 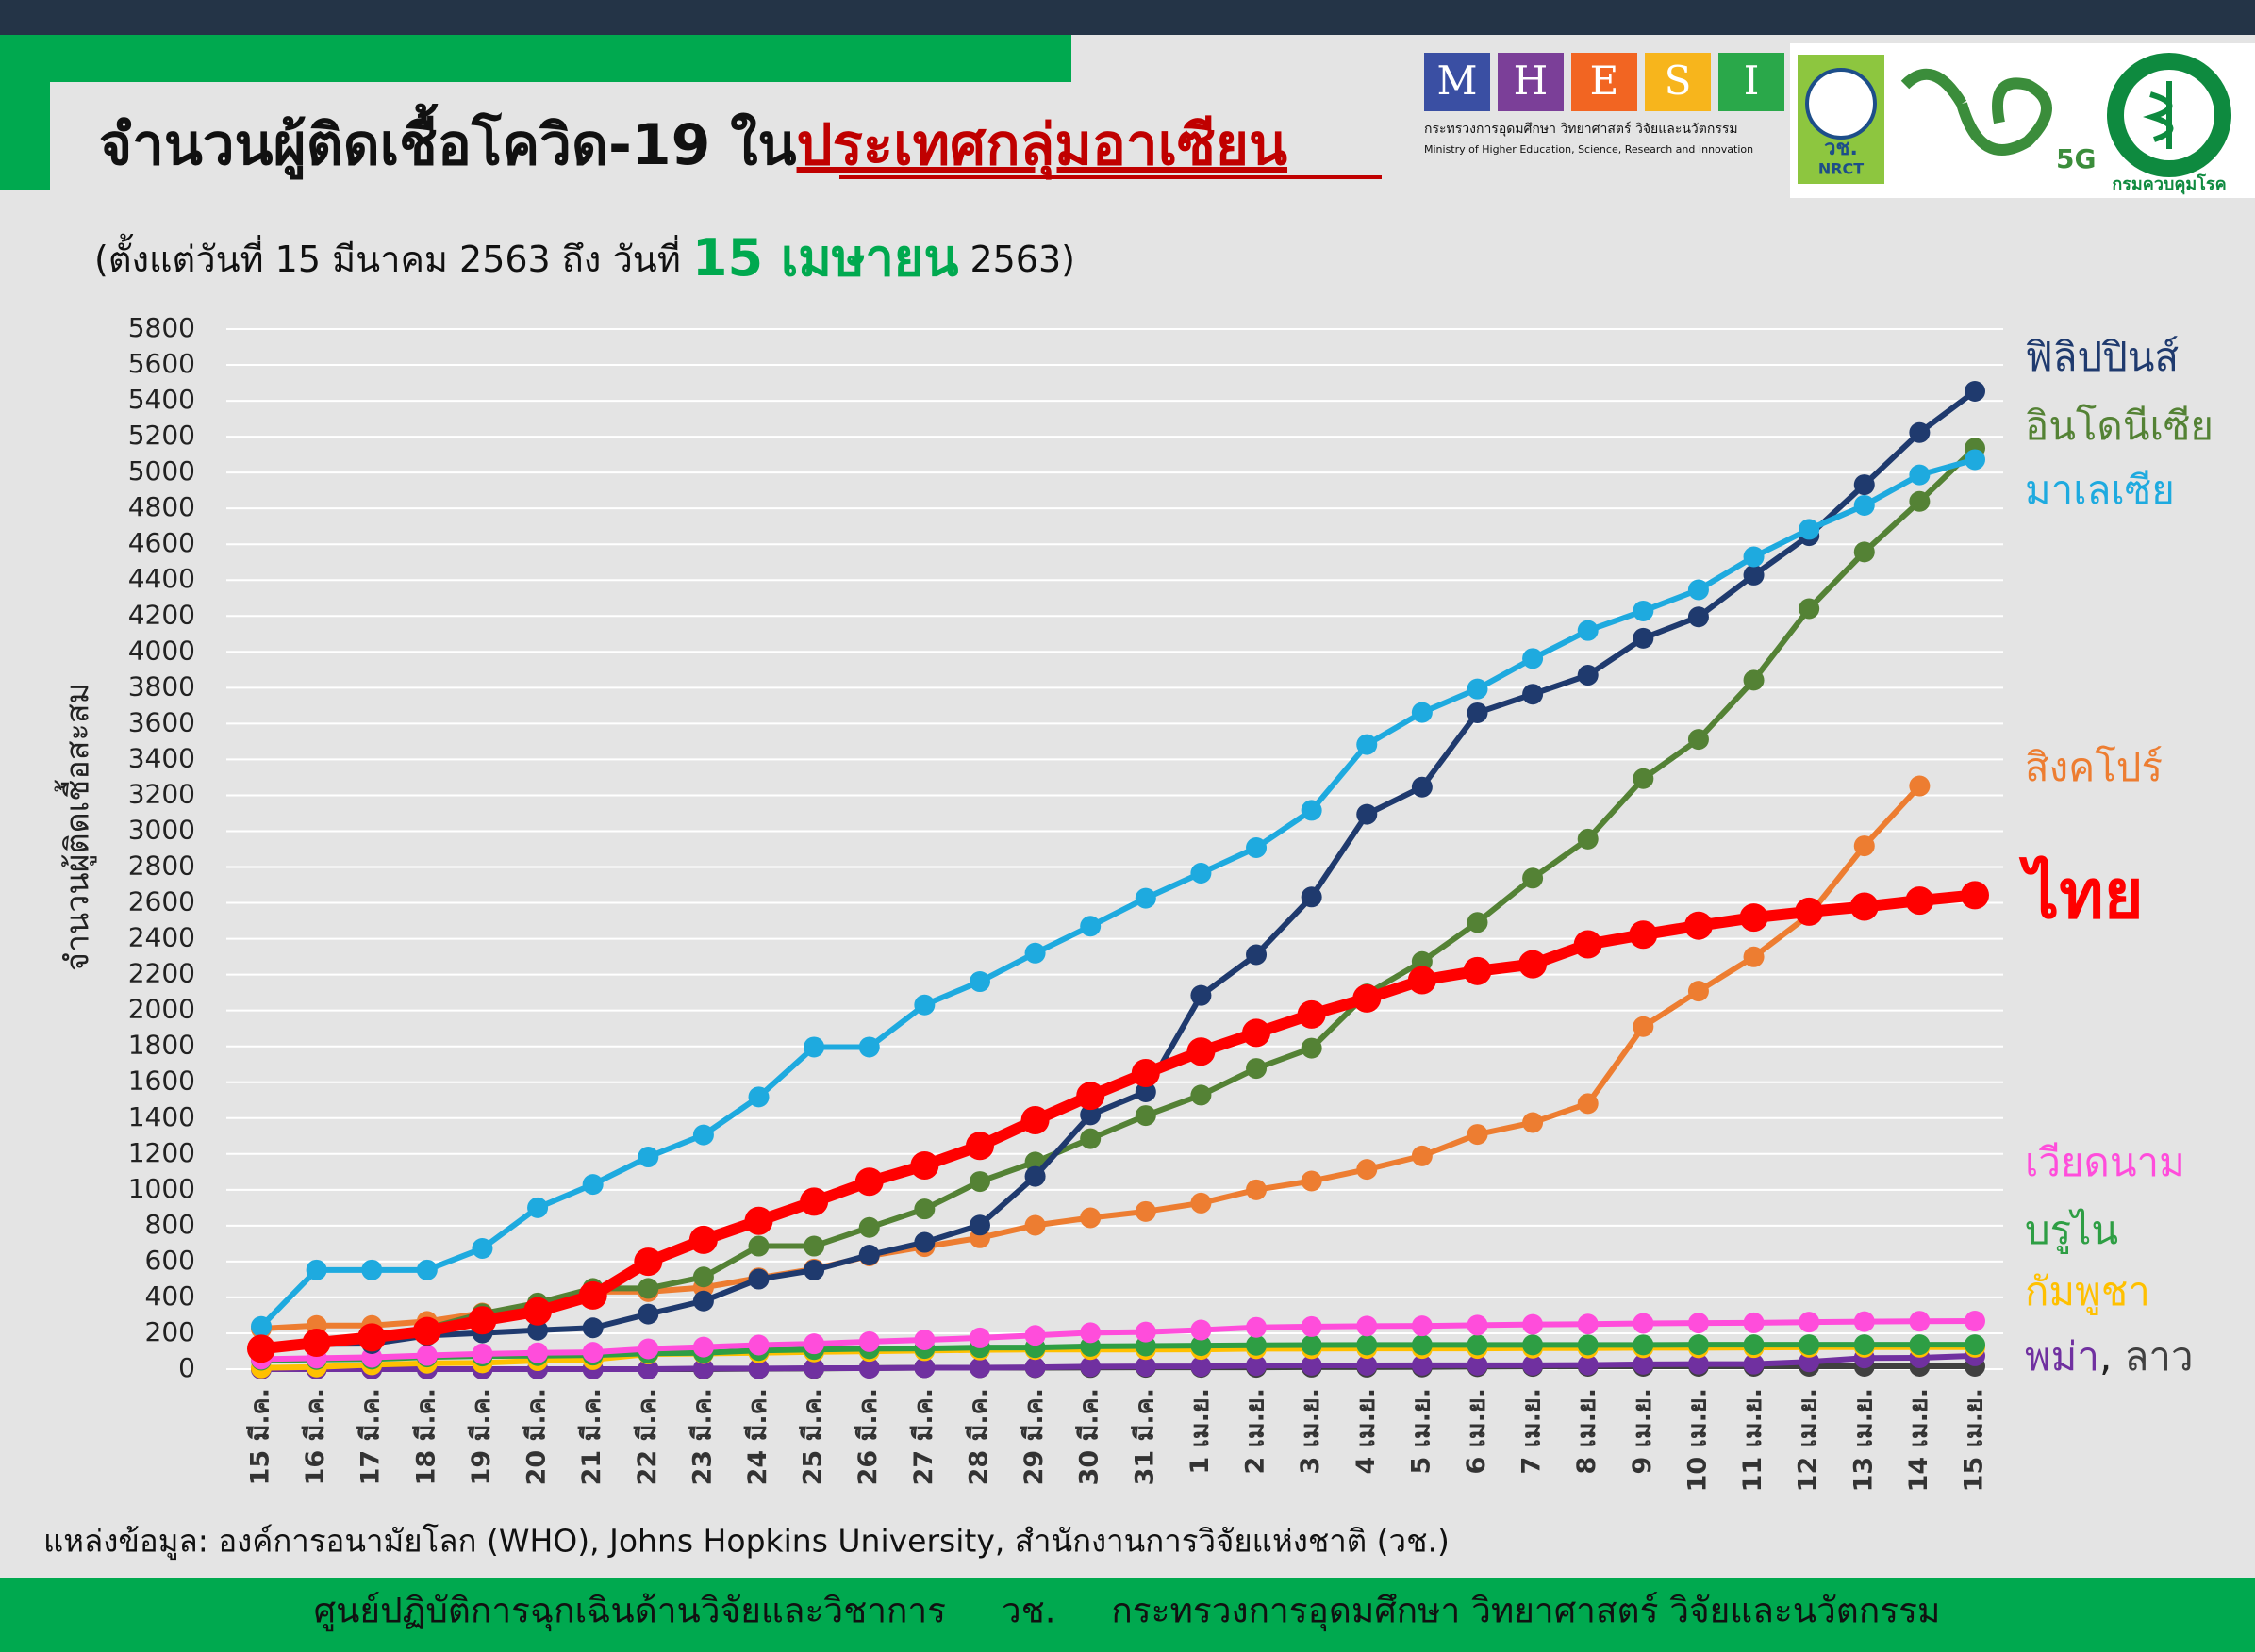 I want to click on title-main: จำนวนผู้ติดเชื้อโควิด-19 ใน, so click(x=448, y=141).